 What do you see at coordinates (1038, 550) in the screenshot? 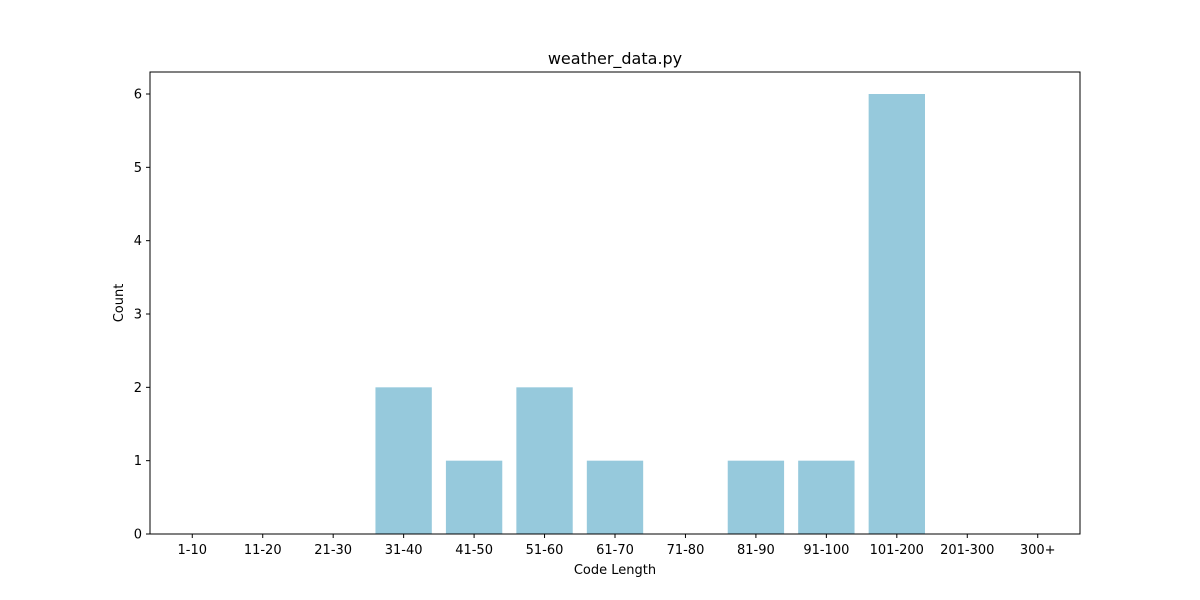
I see `x-tick-label: 300+` at bounding box center [1038, 550].